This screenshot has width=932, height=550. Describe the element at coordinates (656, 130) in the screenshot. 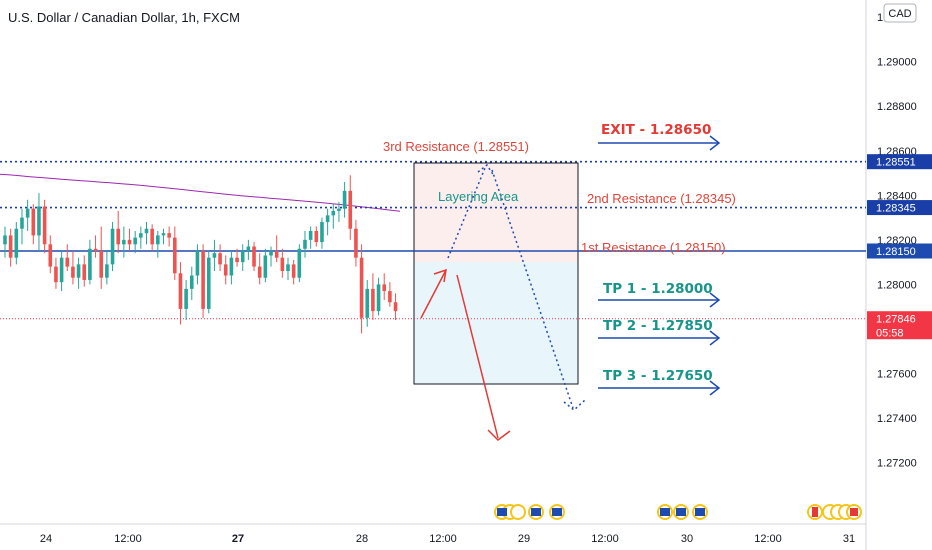

I see `exit-label: EXIT - 1.28650` at that location.